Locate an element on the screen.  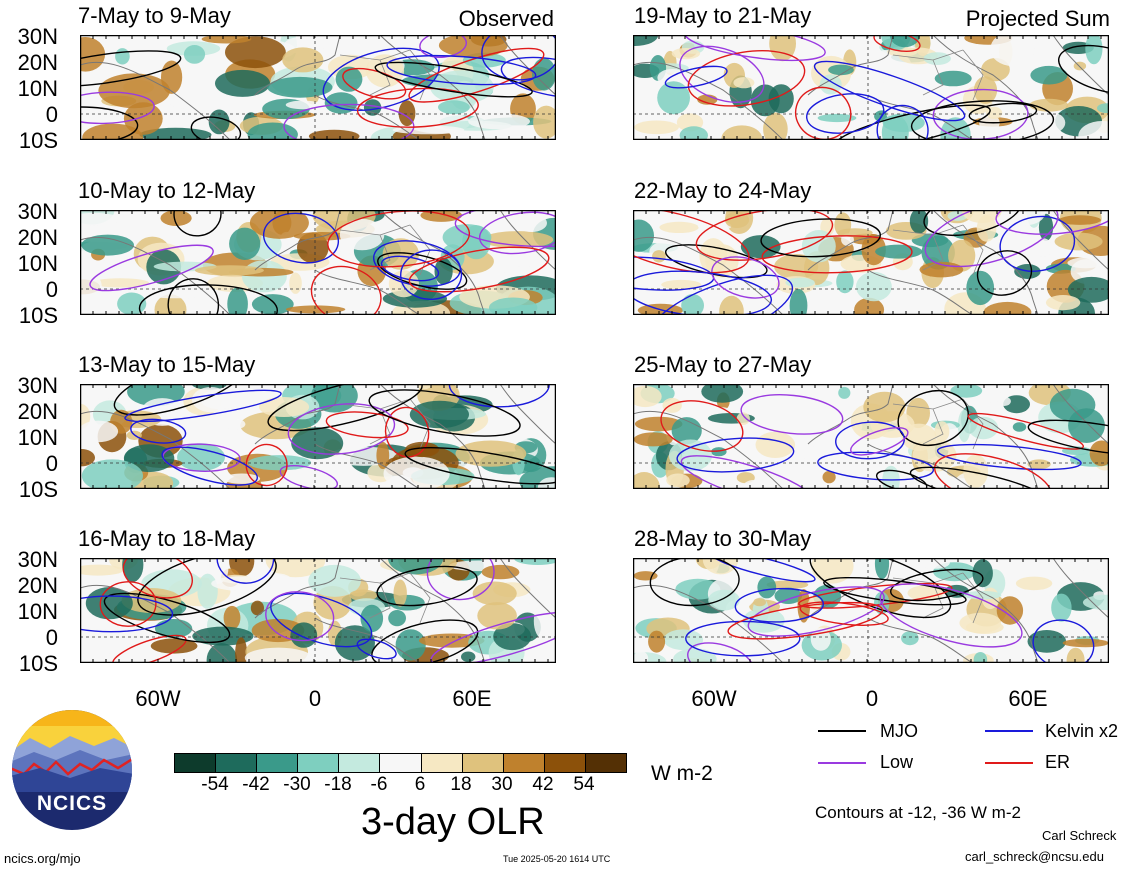
colorbar is located at coordinates (400, 763).